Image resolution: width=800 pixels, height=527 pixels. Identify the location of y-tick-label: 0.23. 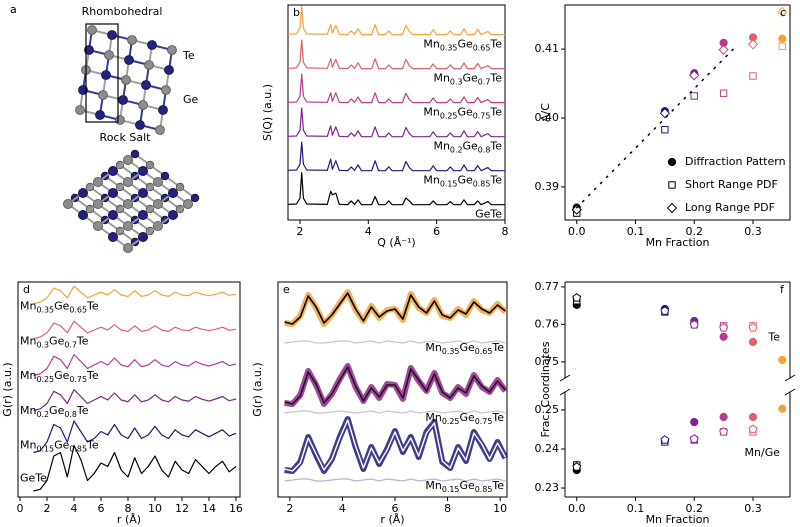
(547, 487).